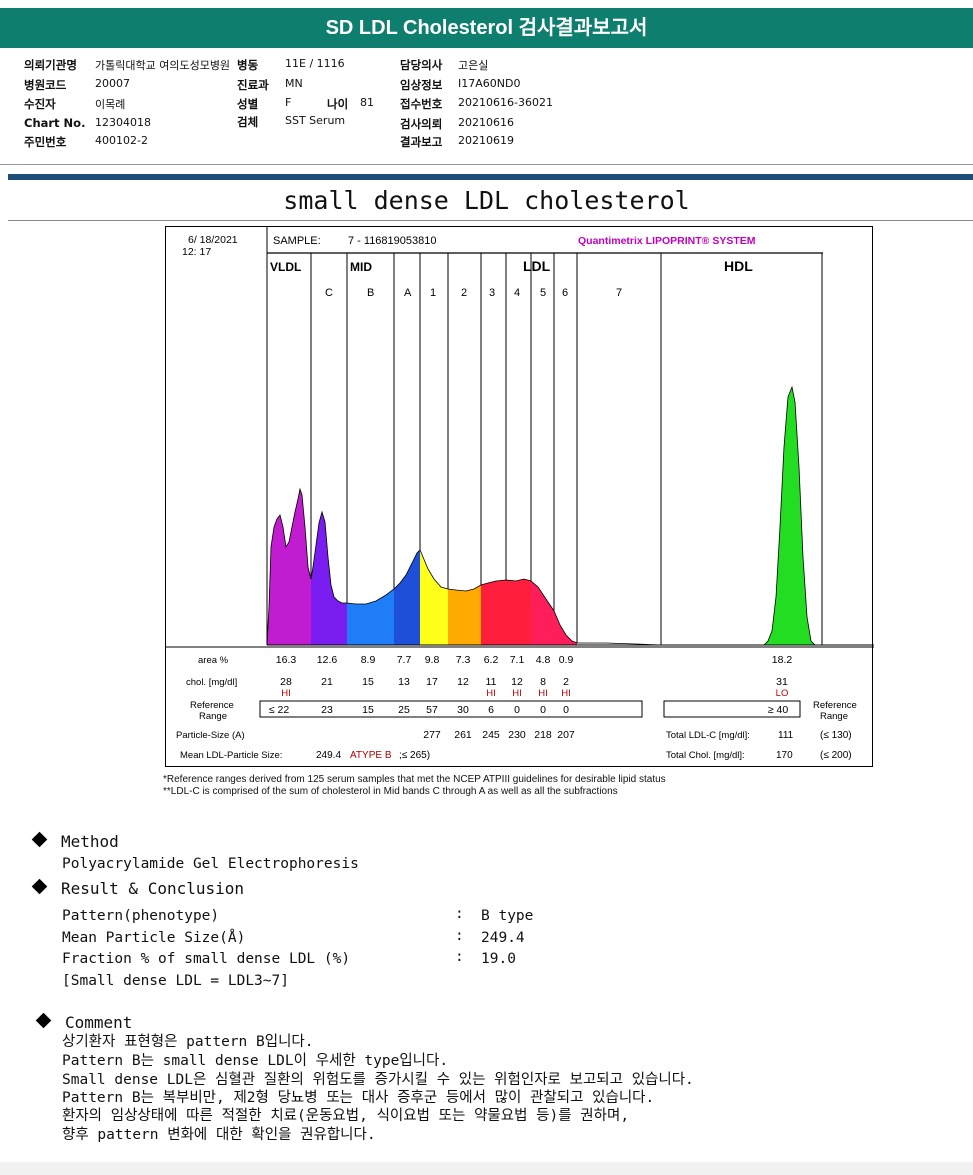  I want to click on group-mid: MID, so click(361, 267).